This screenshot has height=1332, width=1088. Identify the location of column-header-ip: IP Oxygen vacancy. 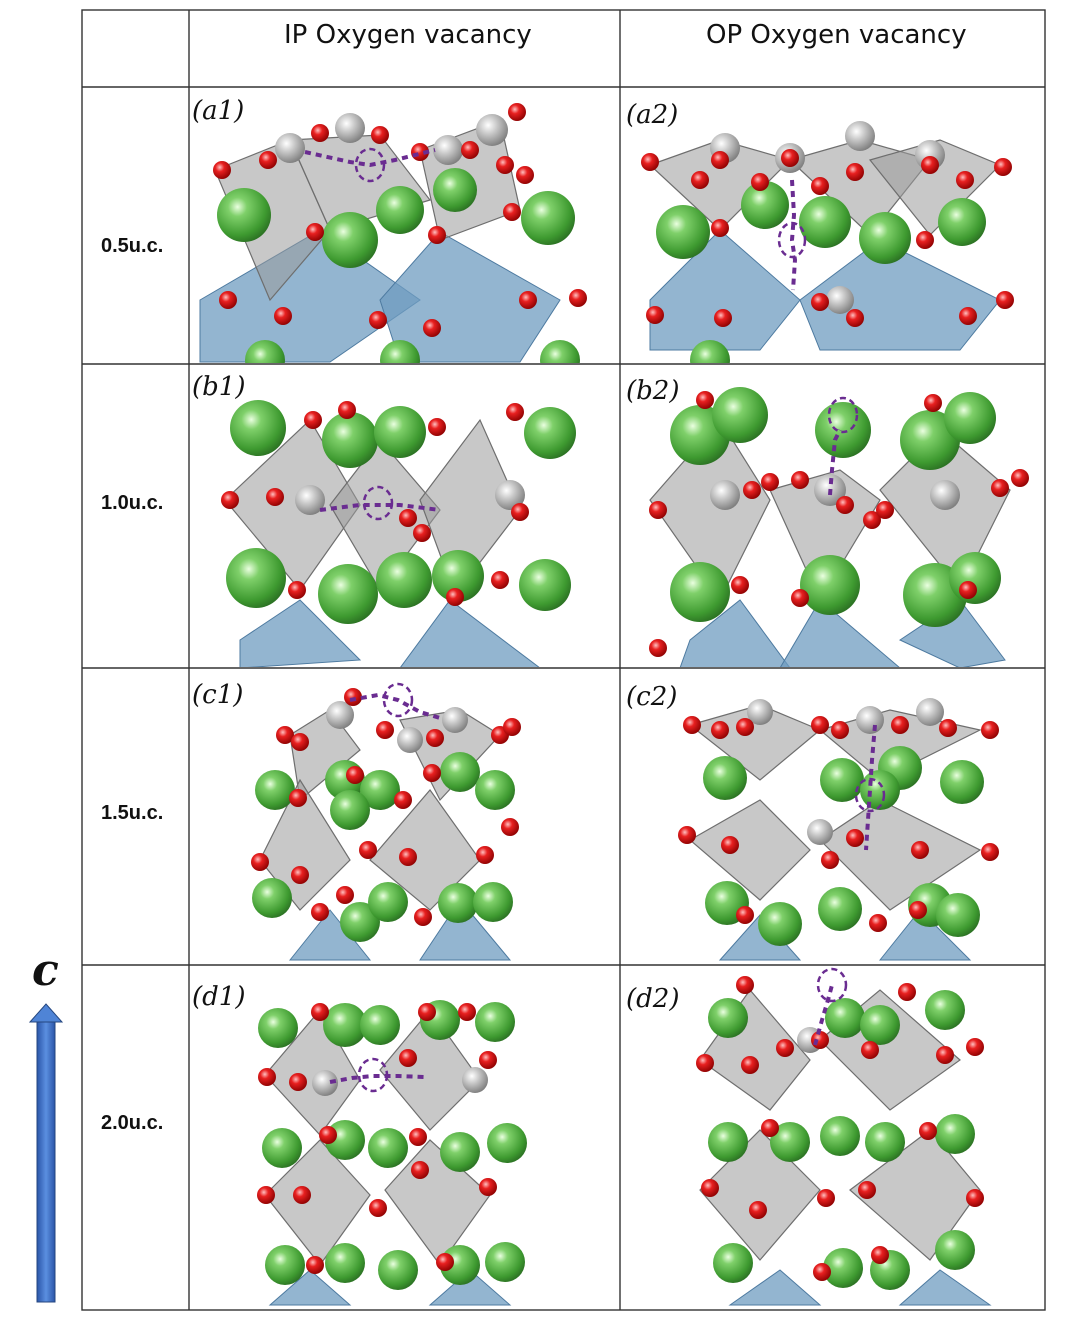
(408, 35).